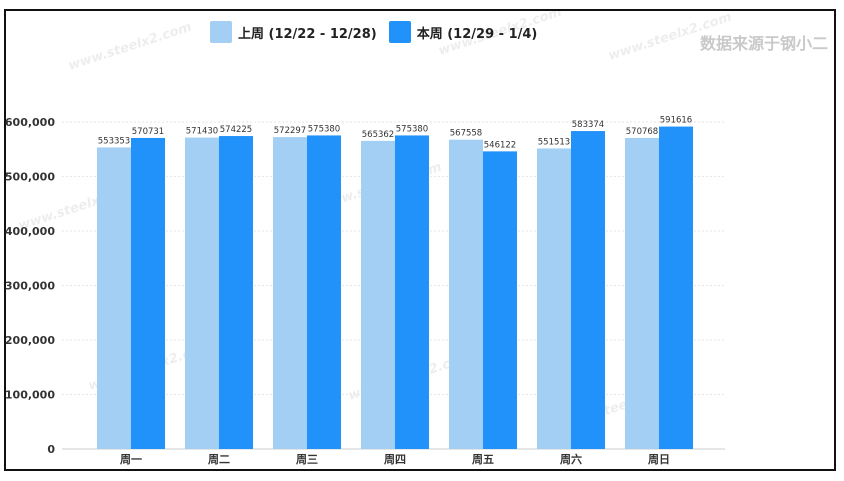  Describe the element at coordinates (399, 32) in the screenshot. I see `legend-swatch-this-week` at that location.